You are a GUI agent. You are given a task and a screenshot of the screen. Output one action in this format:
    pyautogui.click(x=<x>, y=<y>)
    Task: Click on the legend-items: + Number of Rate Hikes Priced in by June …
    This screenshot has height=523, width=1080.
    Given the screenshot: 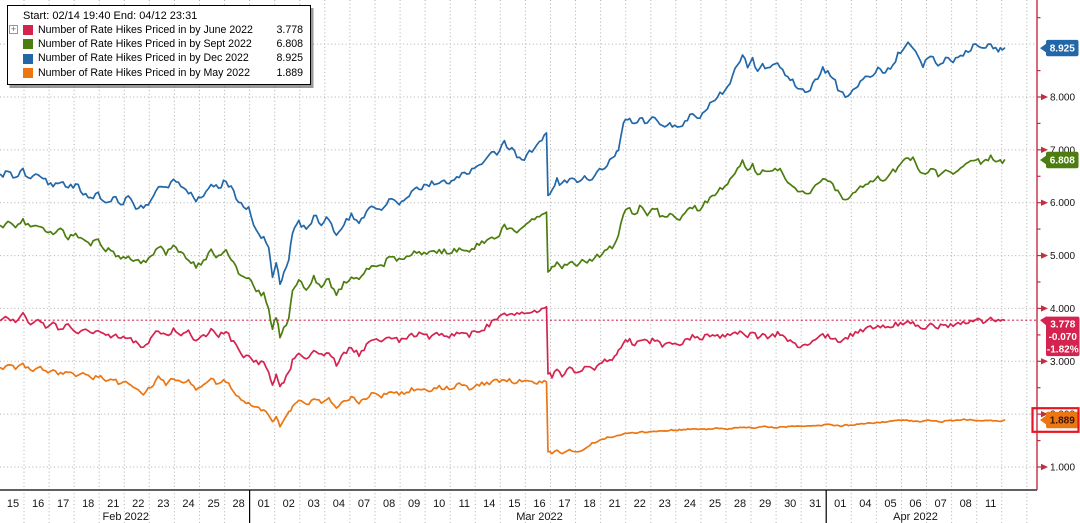 What is the action you would take?
    pyautogui.click(x=156, y=51)
    